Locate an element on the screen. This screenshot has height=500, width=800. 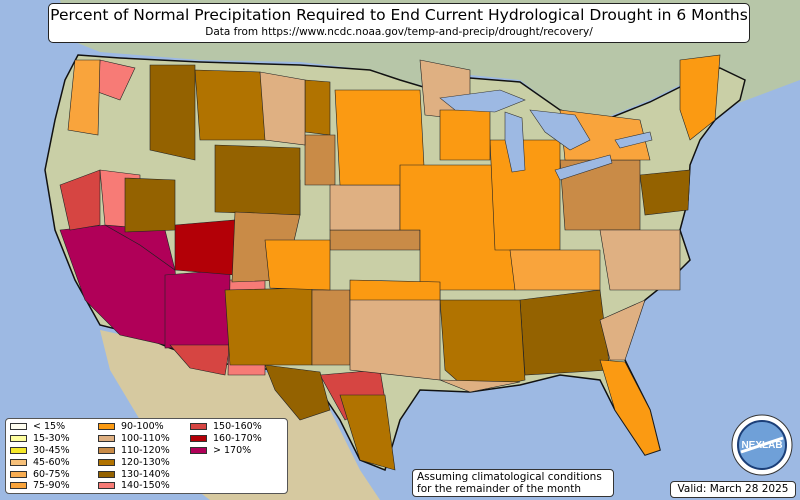
legend-item: 150-160% is located at coordinates (239, 427).